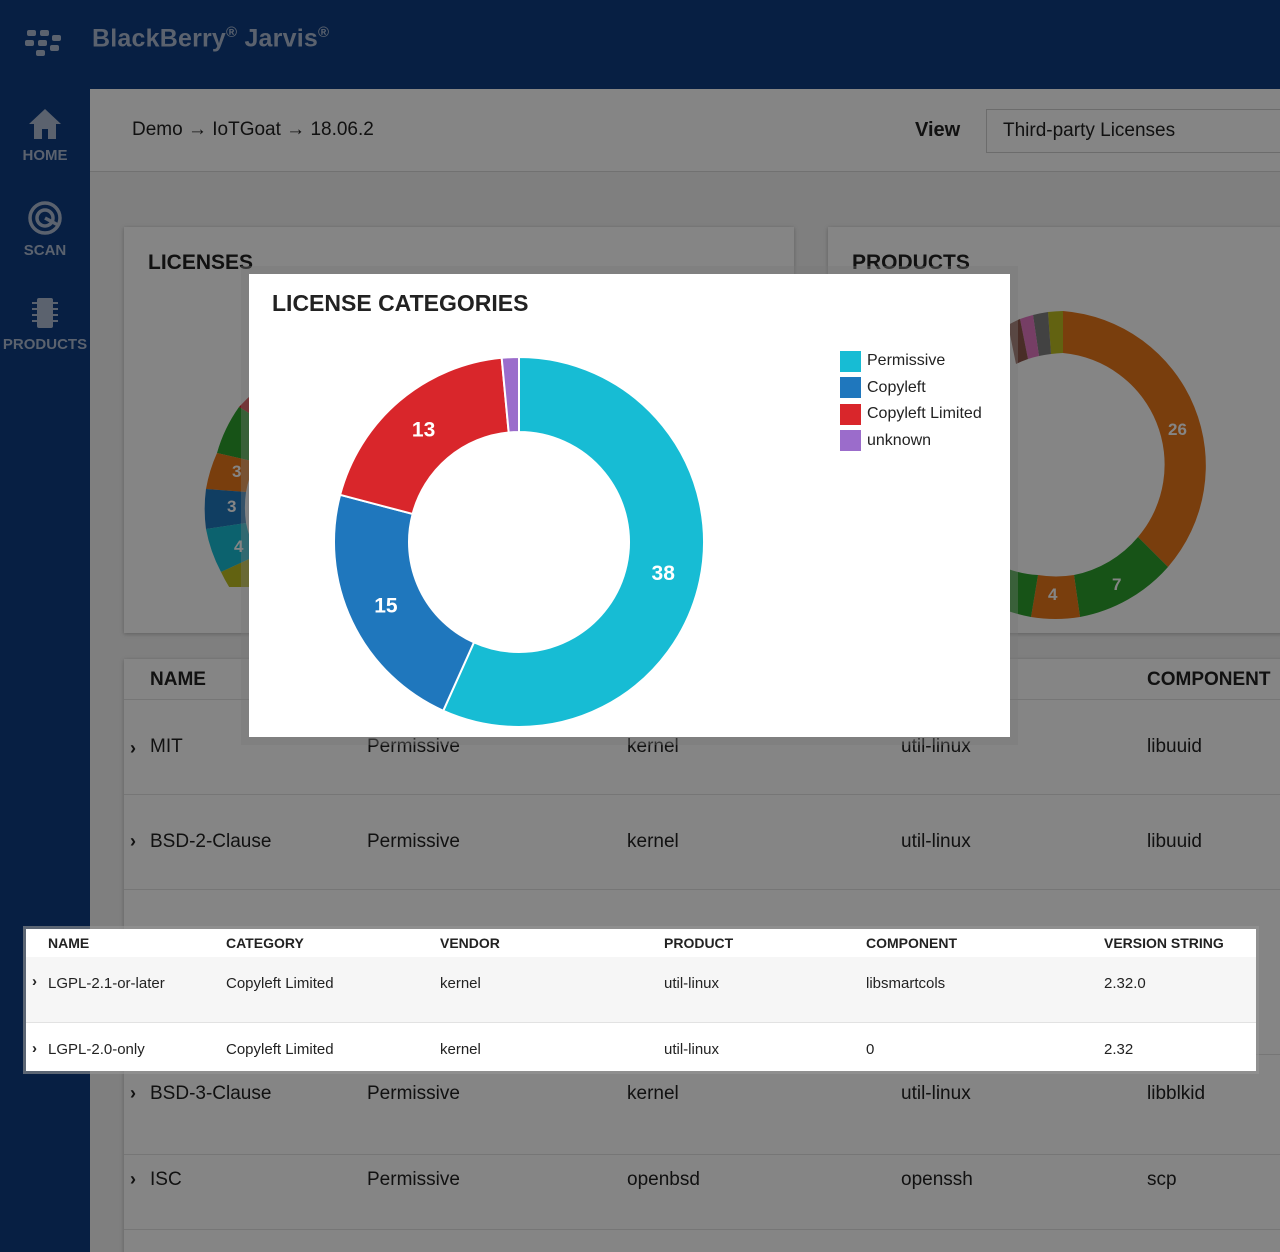 This screenshot has height=1252, width=1280. Describe the element at coordinates (281, 38) in the screenshot. I see `product-name: Jarvis` at that location.